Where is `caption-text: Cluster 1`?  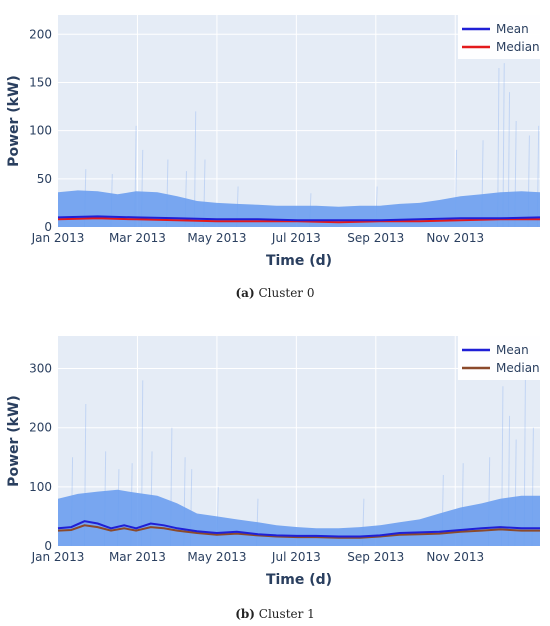
caption-text: Cluster 1 is located at coordinates (286, 614).